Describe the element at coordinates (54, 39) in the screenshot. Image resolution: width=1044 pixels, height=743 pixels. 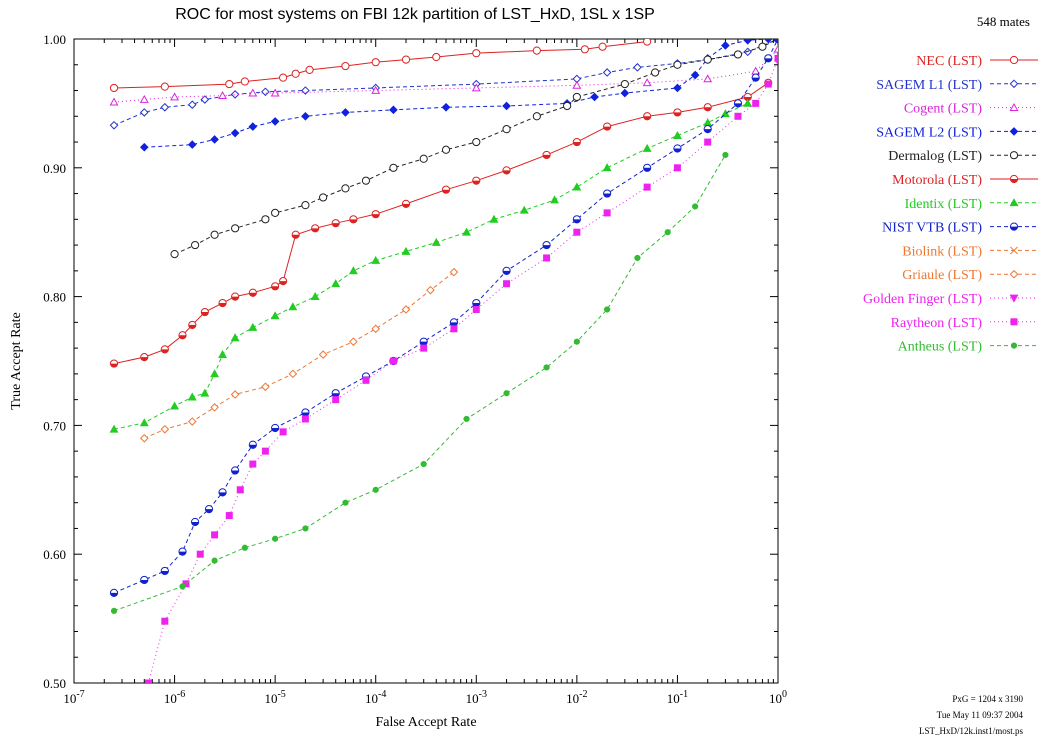
I see `y-tick-label: 1.00` at that location.